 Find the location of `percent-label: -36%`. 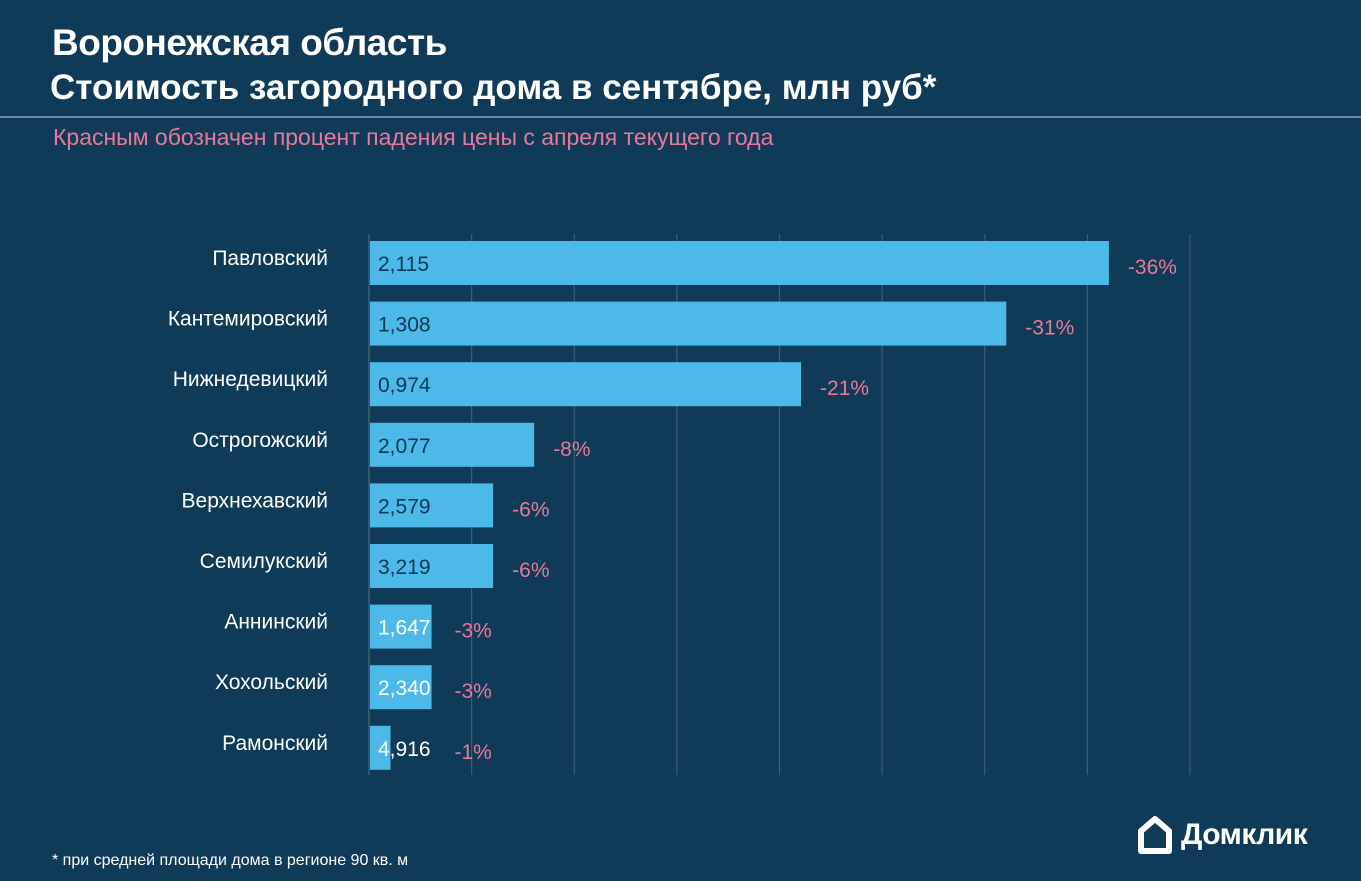

percent-label: -36% is located at coordinates (1152, 267).